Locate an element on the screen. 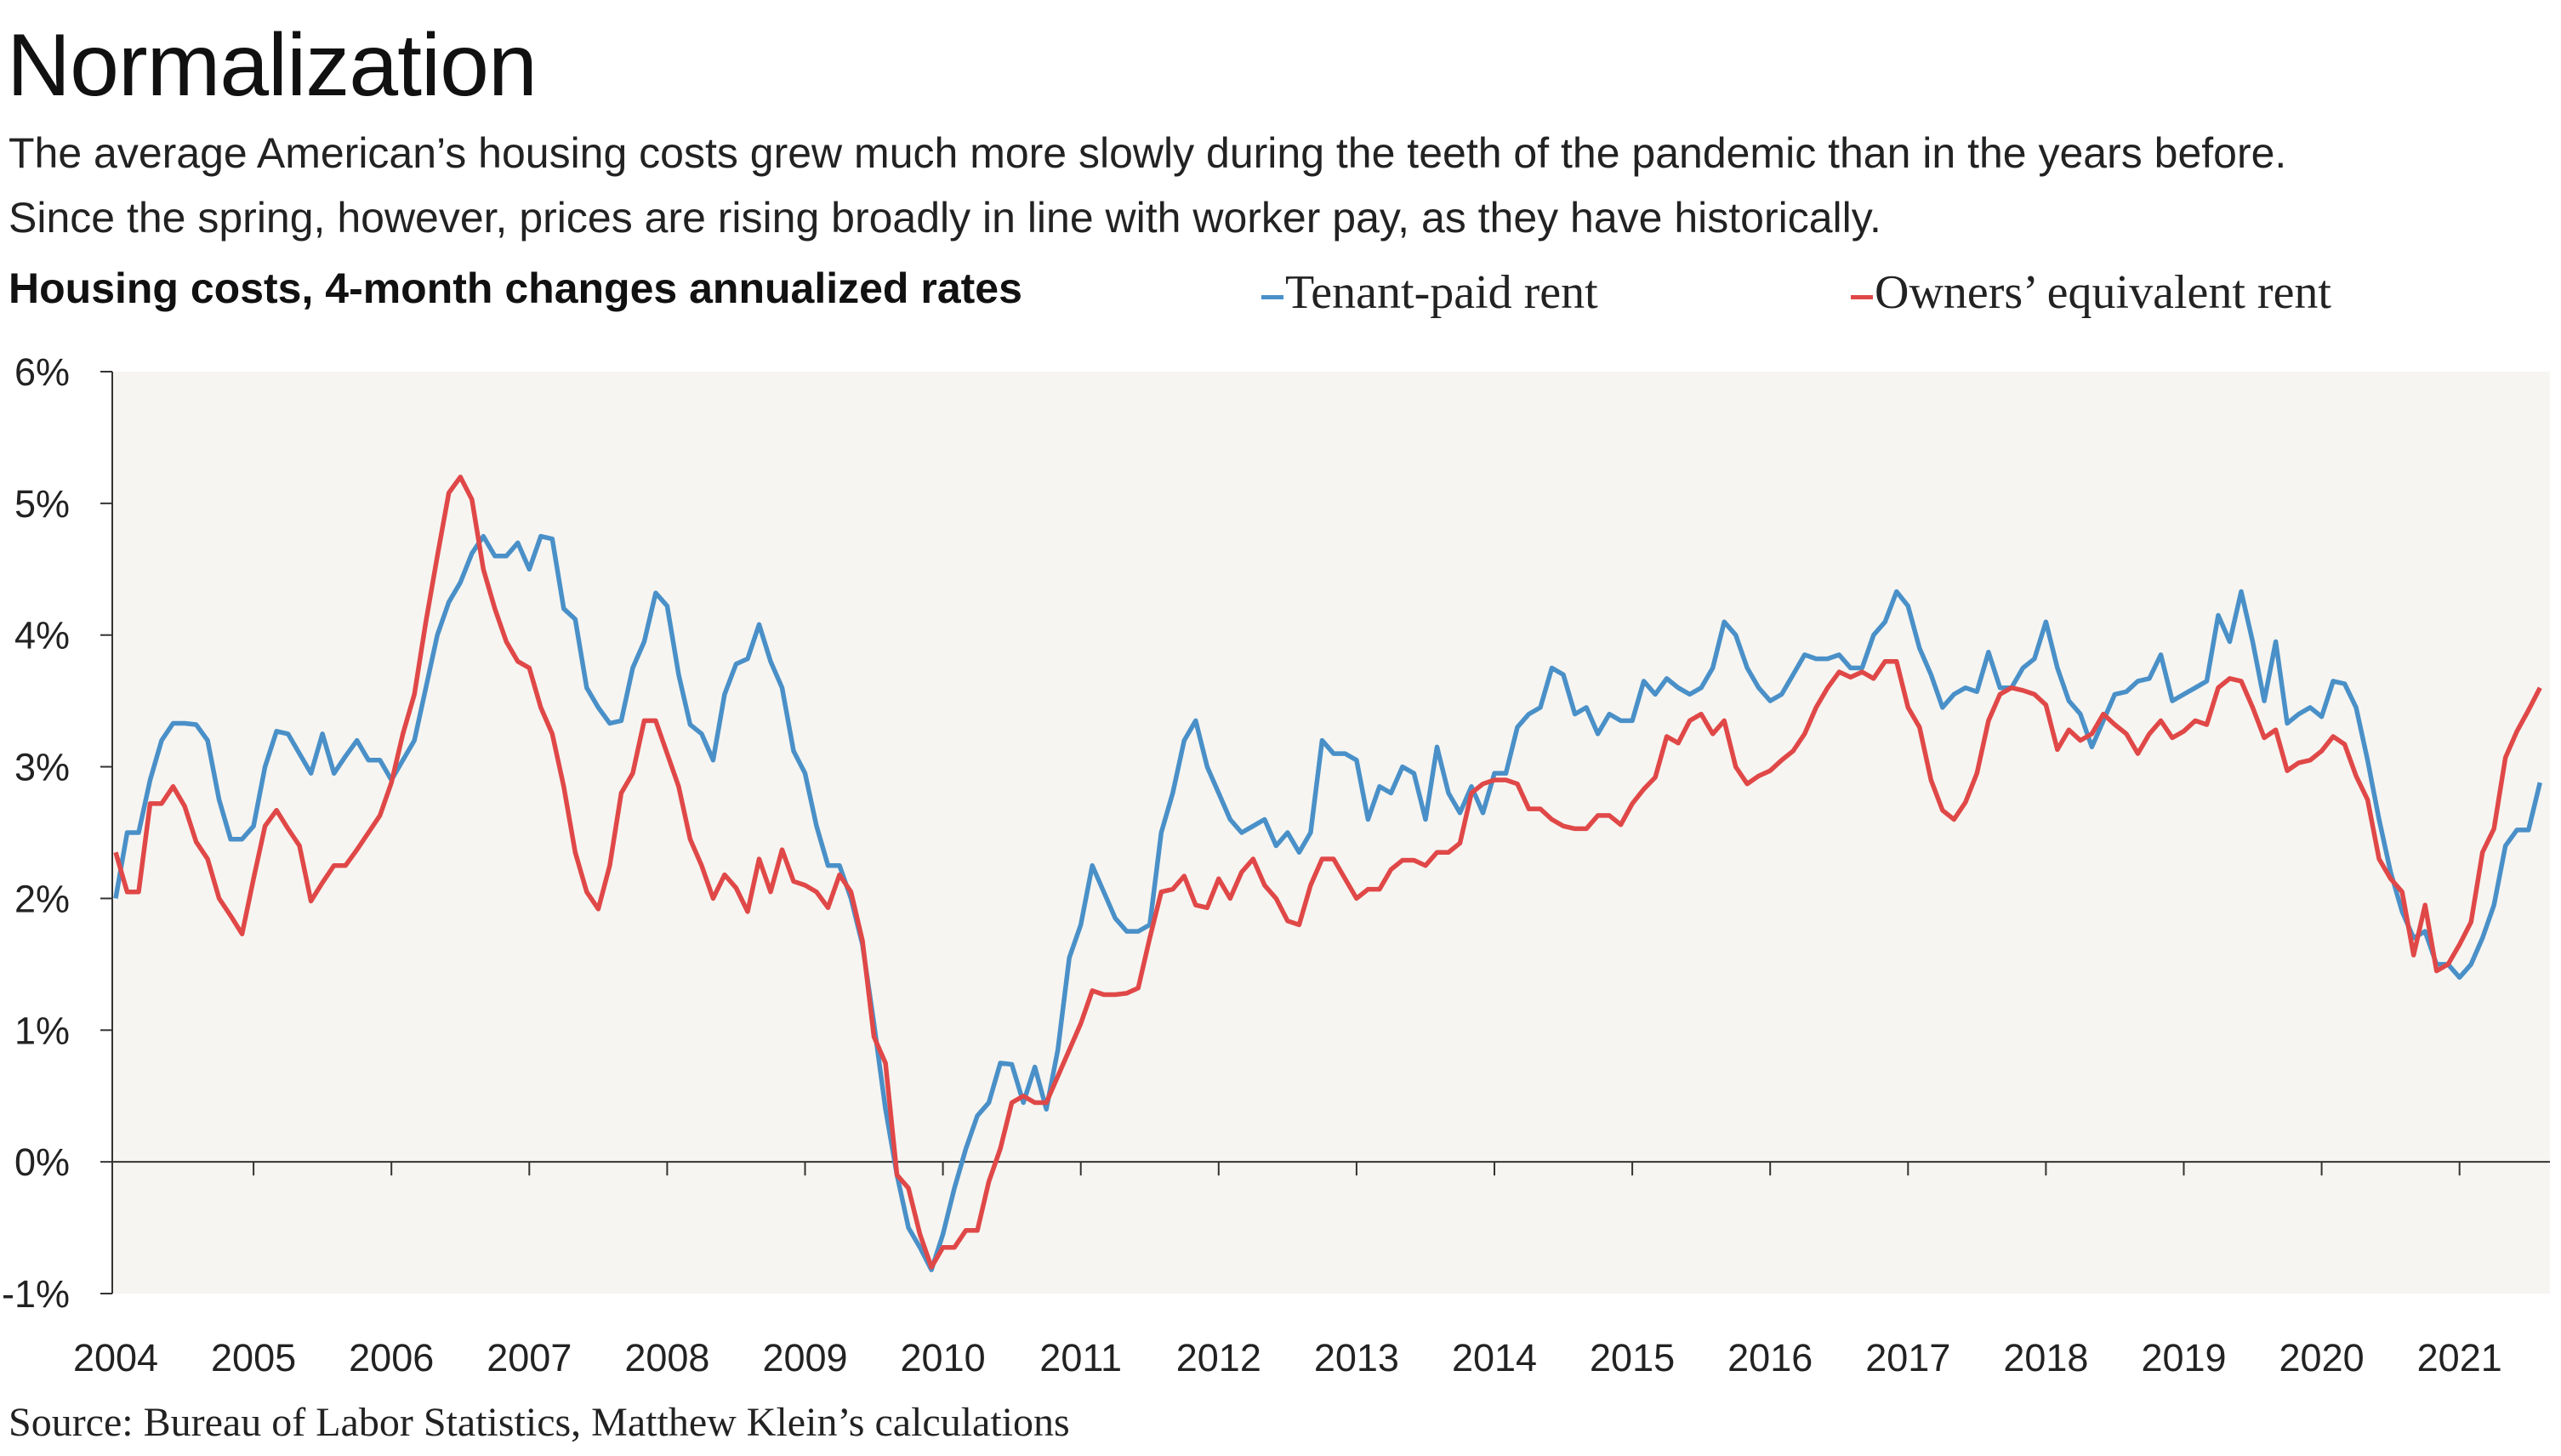 This screenshot has width=2561, height=1456. legend-label: Tenant-paid rent is located at coordinates (1441, 292).